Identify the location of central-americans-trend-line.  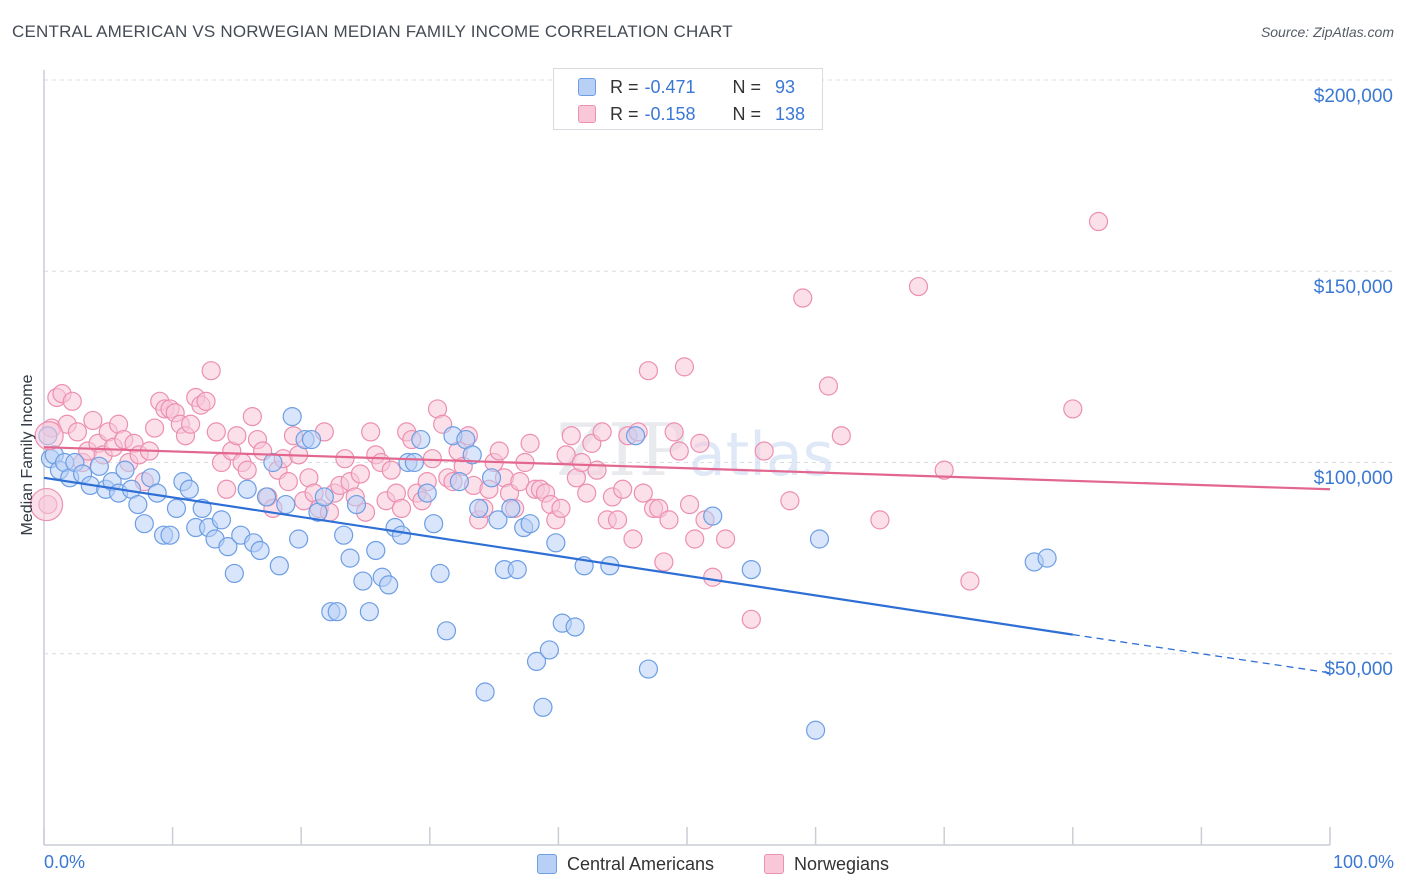
(558, 556).